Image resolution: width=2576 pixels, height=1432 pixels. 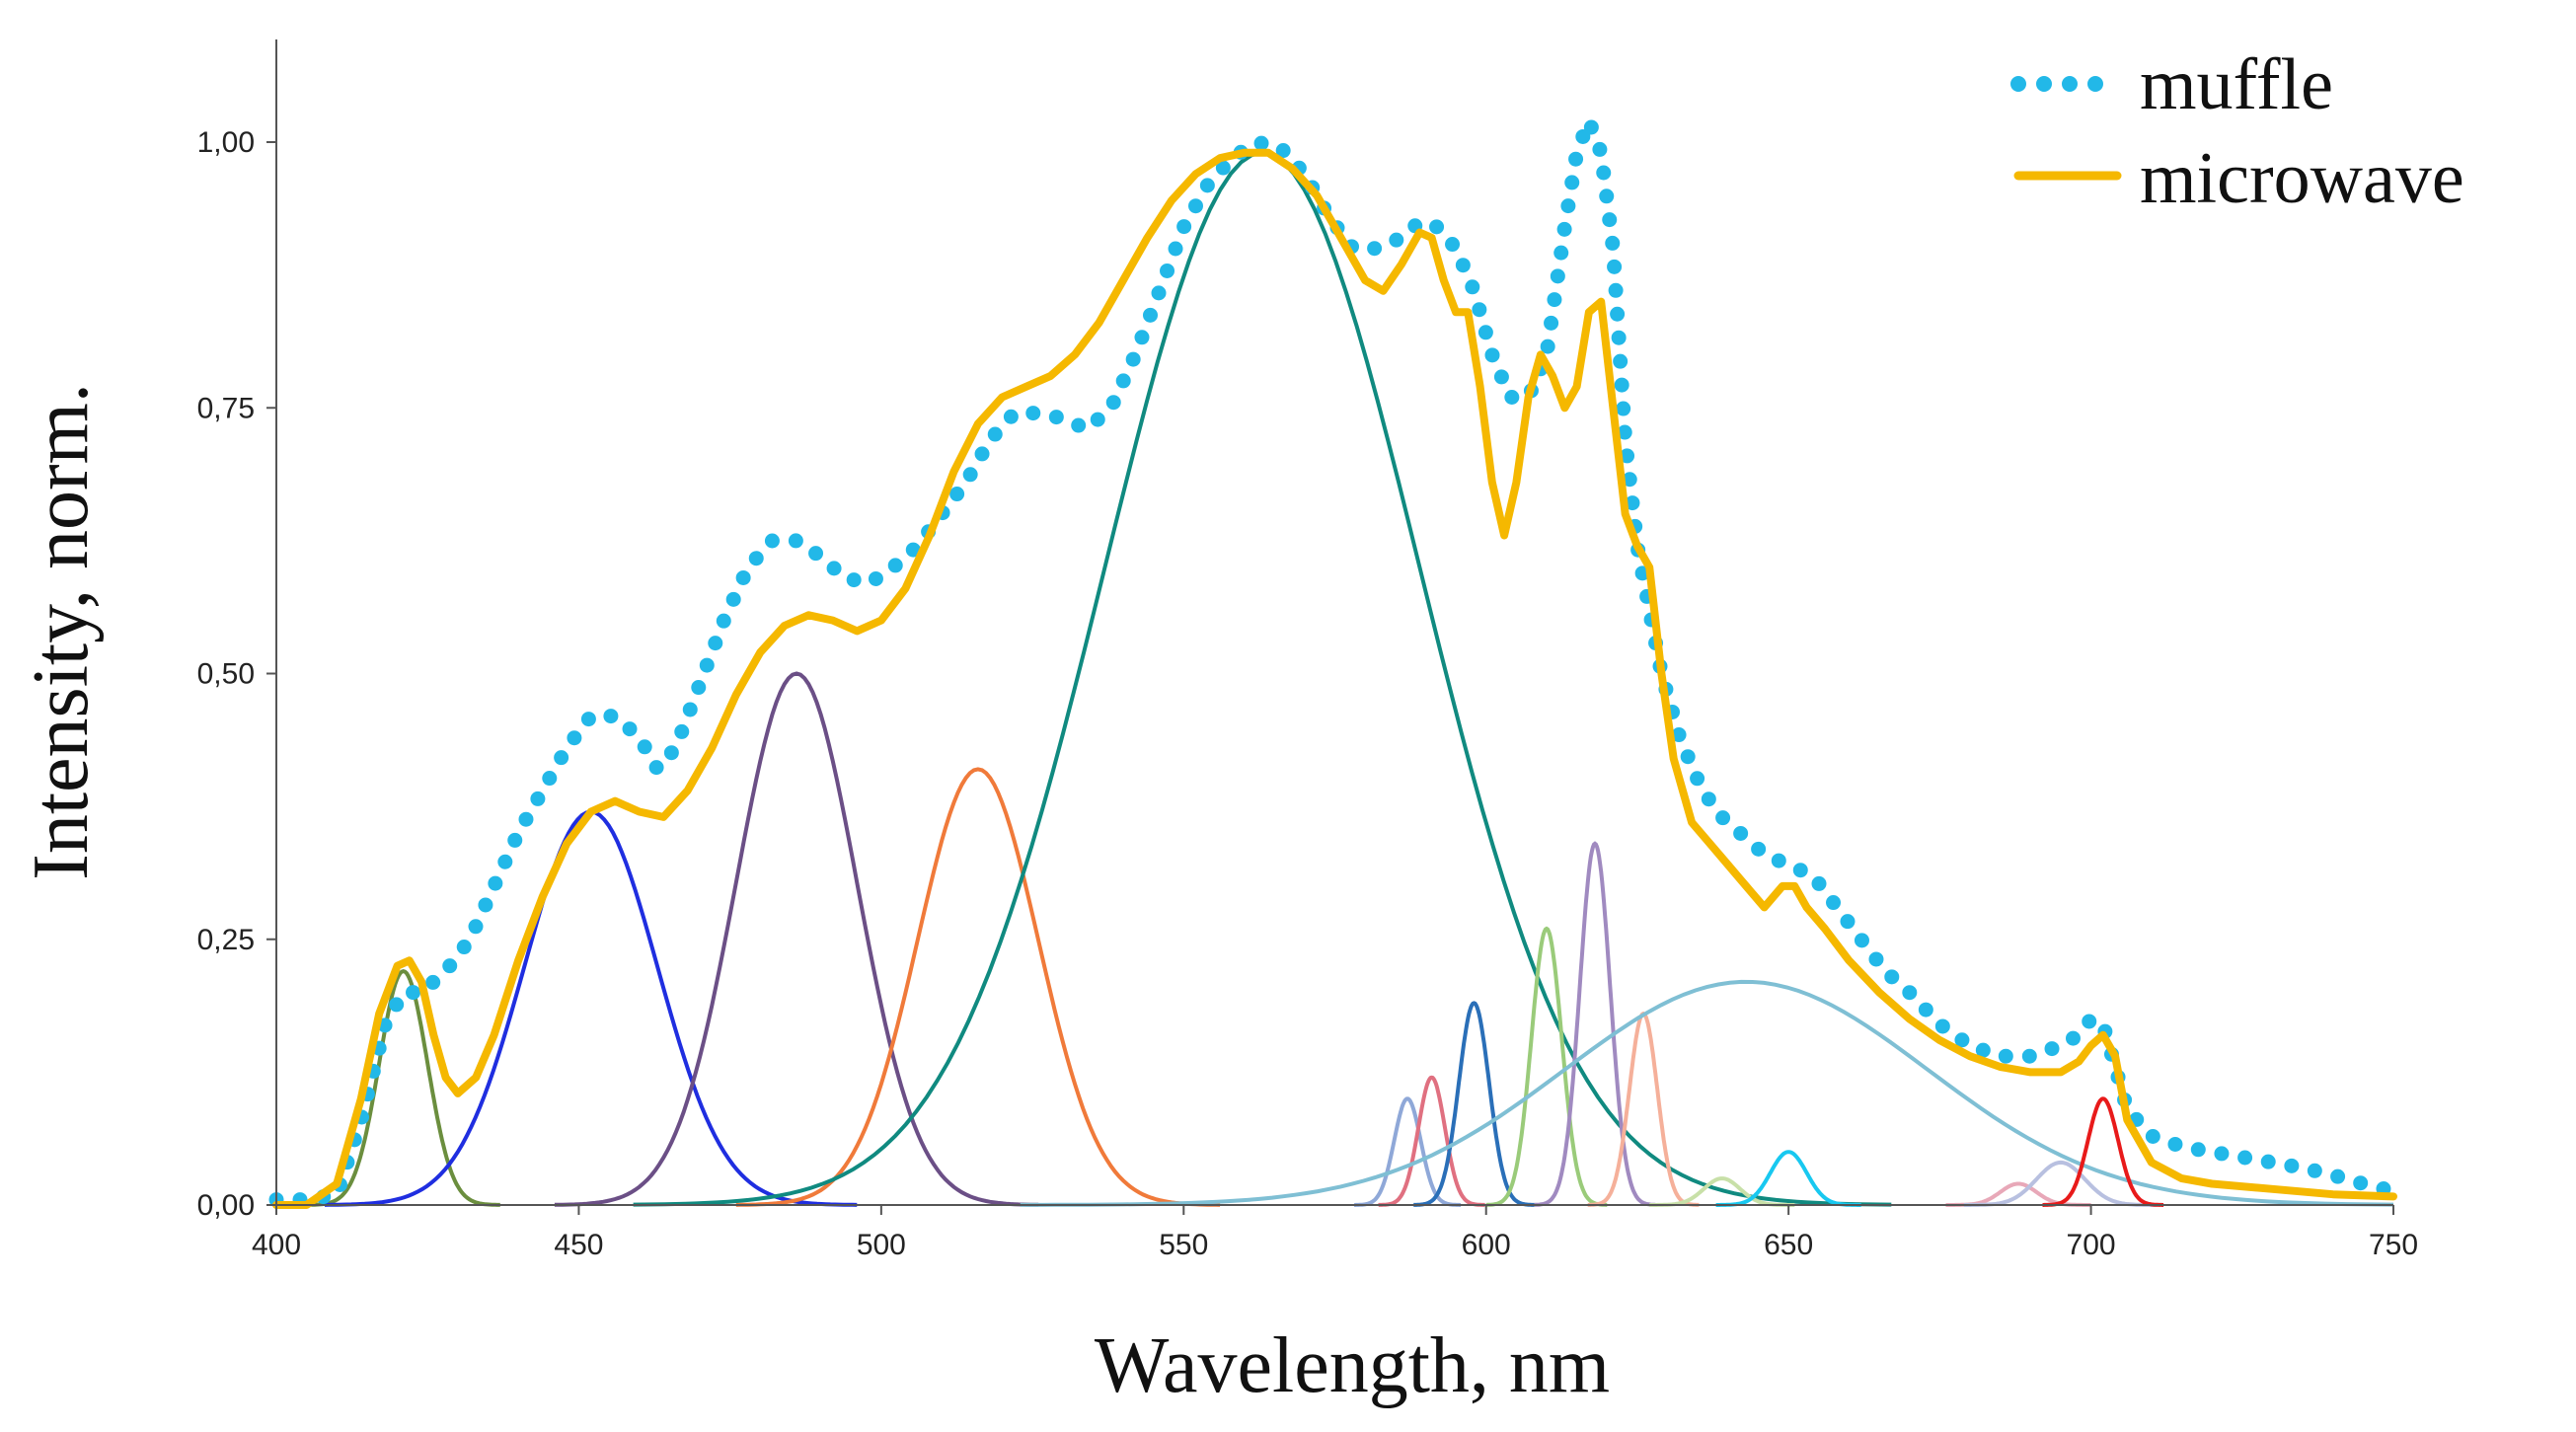 What do you see at coordinates (61, 631) in the screenshot?
I see `y-axis-title: Intensity, norm.` at bounding box center [61, 631].